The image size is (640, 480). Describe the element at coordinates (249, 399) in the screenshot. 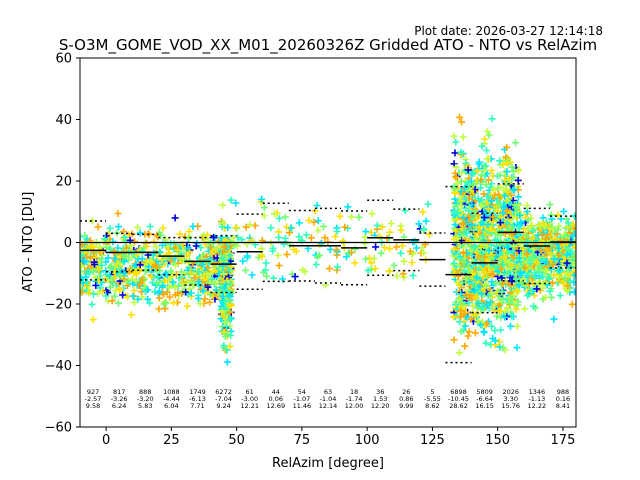

I see `bin-mean-label: -3.00` at that location.